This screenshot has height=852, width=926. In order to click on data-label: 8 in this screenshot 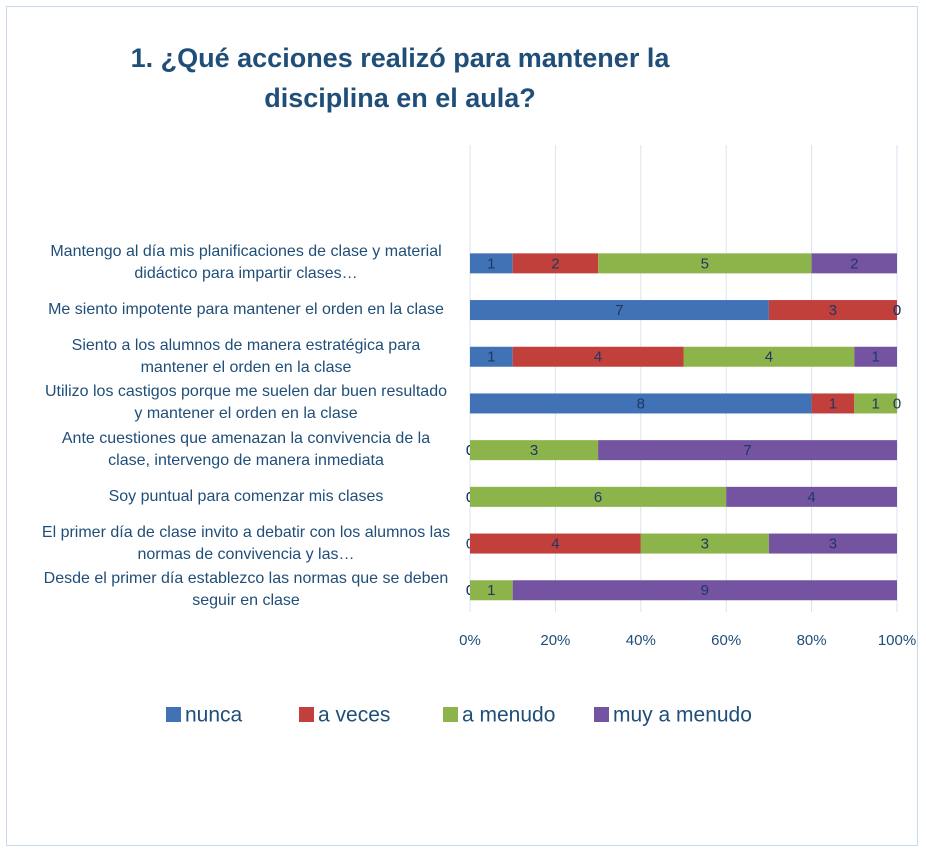, I will do `click(641, 403)`.